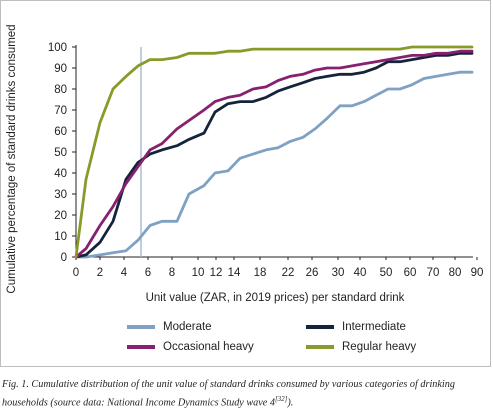 The width and height of the screenshot is (493, 414). Describe the element at coordinates (100, 273) in the screenshot. I see `x-tick-label: 2` at that location.